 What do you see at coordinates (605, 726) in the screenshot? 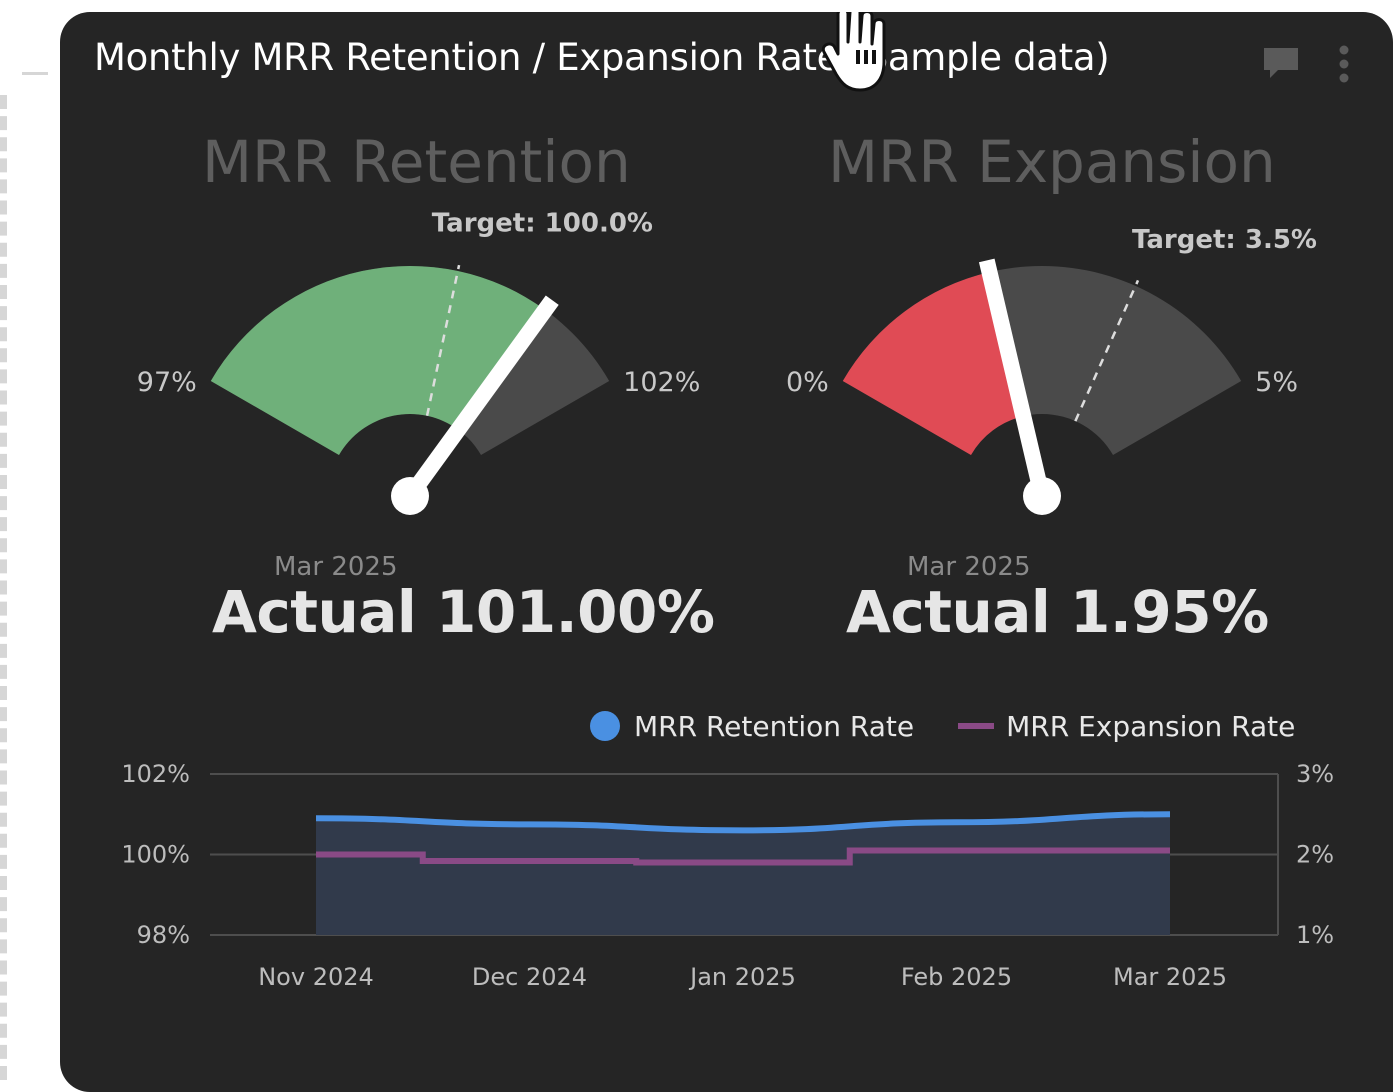
I see `legend-dot-icon` at bounding box center [605, 726].